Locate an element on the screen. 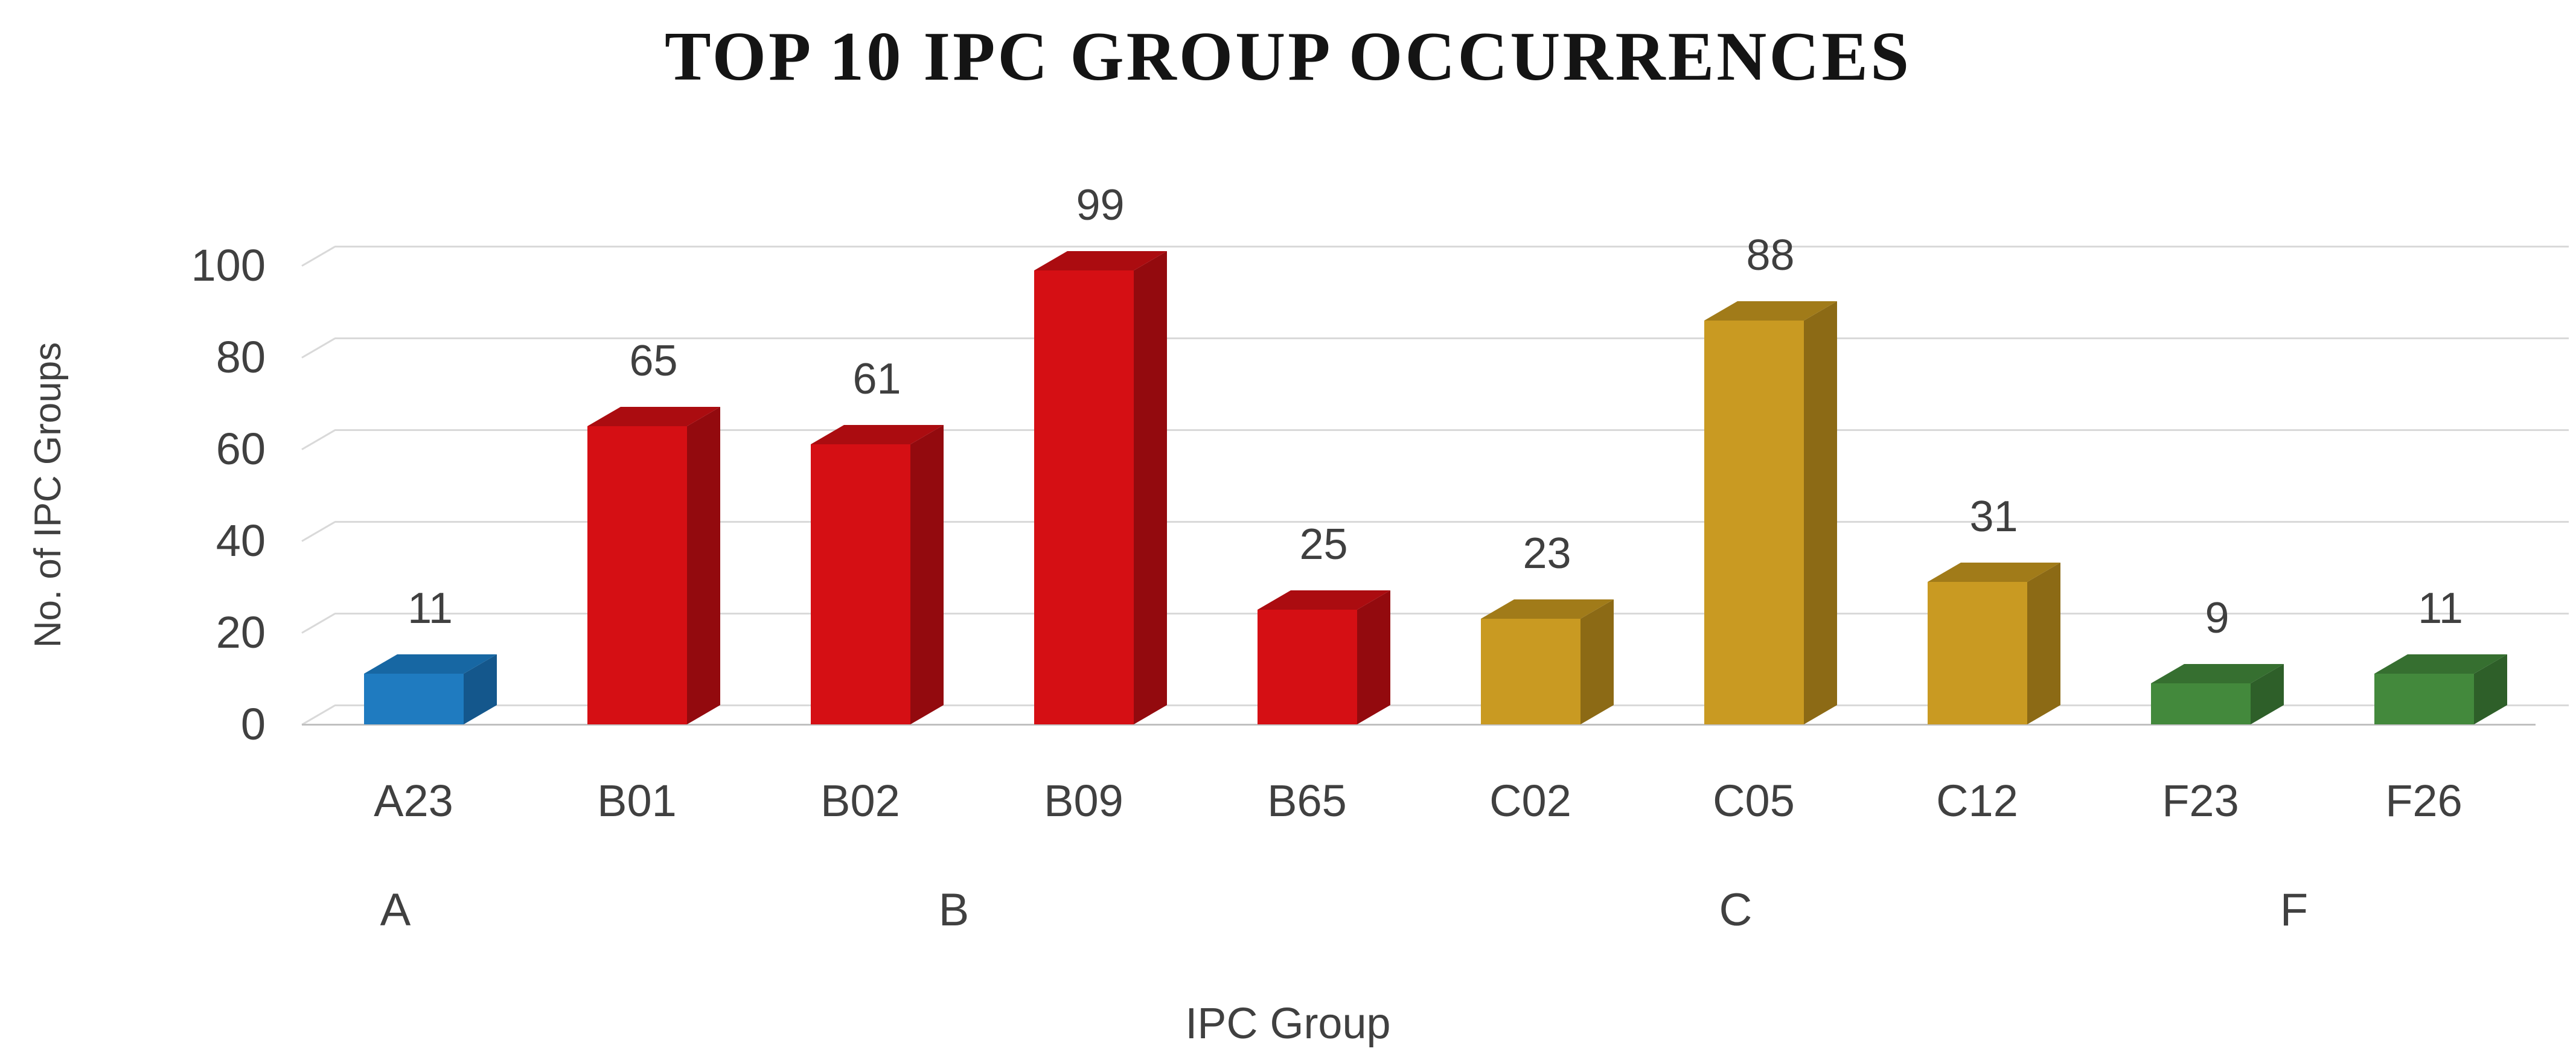  value-label: 9 is located at coordinates (2217, 617).